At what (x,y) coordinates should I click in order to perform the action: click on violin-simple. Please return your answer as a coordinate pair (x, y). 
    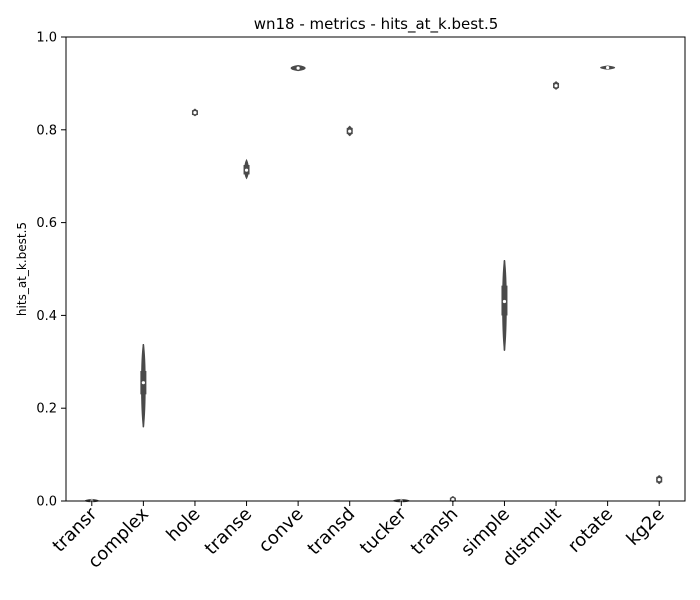
    Looking at the image, I should click on (504, 305).